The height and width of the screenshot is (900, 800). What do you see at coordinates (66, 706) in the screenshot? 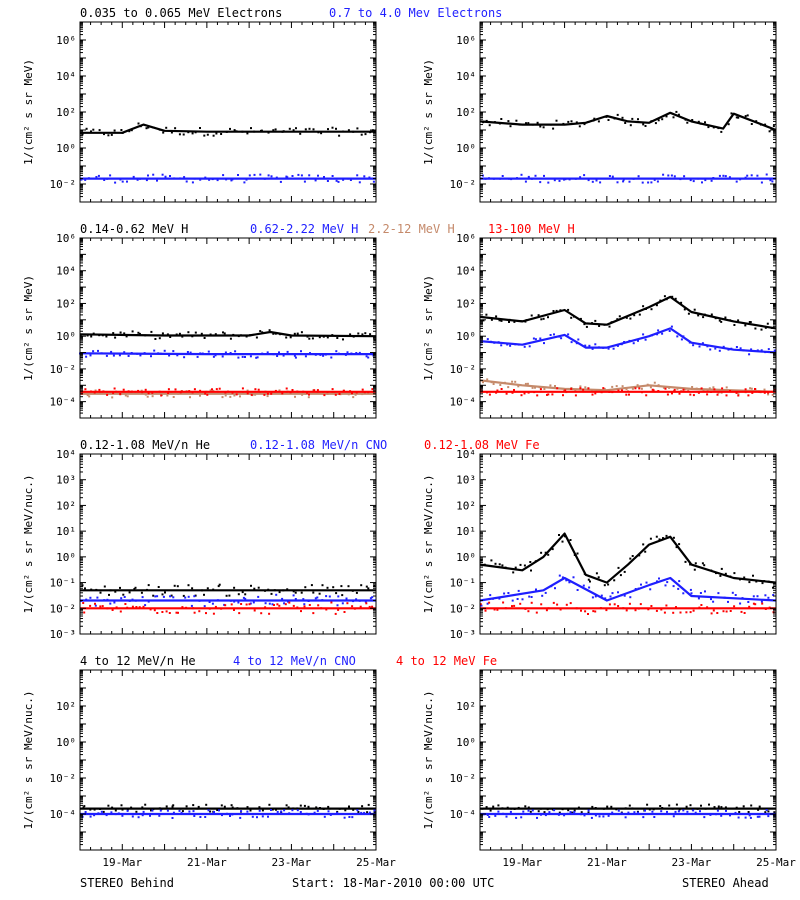
I see `ytick-label-6-2: 10²` at bounding box center [66, 706].